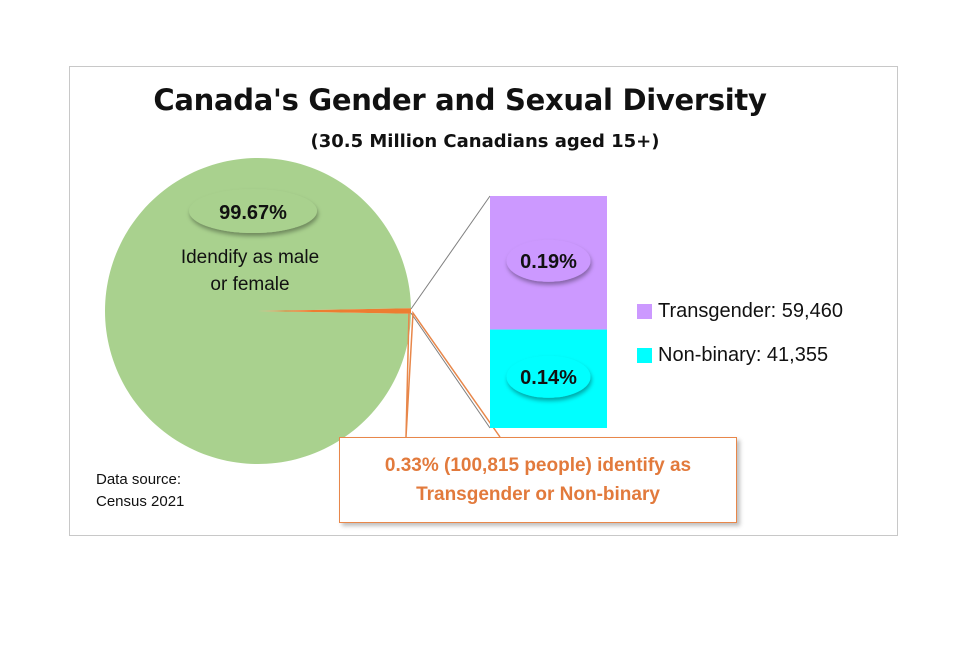 The image size is (976, 653). I want to click on nonbinary-value-label: 0.14%, so click(548, 378).